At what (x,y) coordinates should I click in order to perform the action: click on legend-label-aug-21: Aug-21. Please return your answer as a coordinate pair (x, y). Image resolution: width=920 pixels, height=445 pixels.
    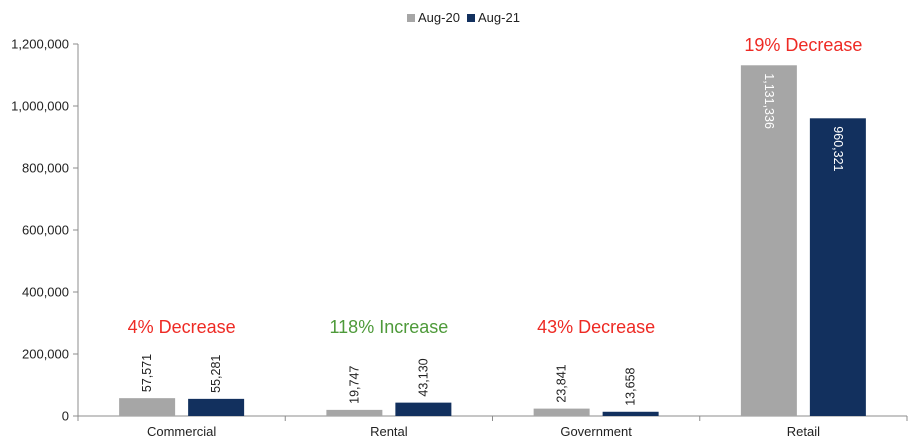
    Looking at the image, I should click on (499, 17).